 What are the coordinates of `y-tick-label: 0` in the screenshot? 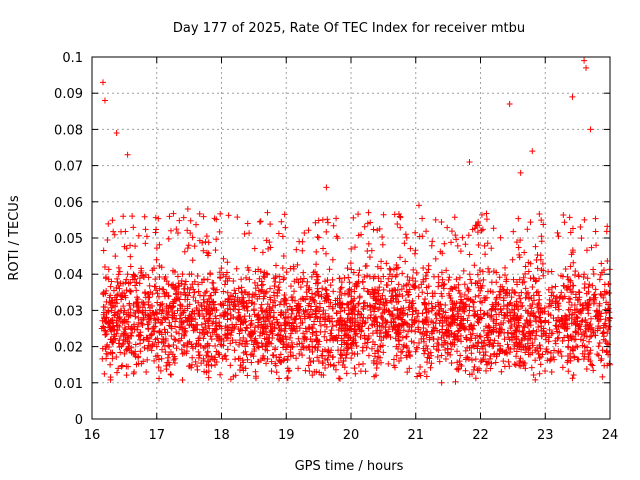 It's located at (79, 420).